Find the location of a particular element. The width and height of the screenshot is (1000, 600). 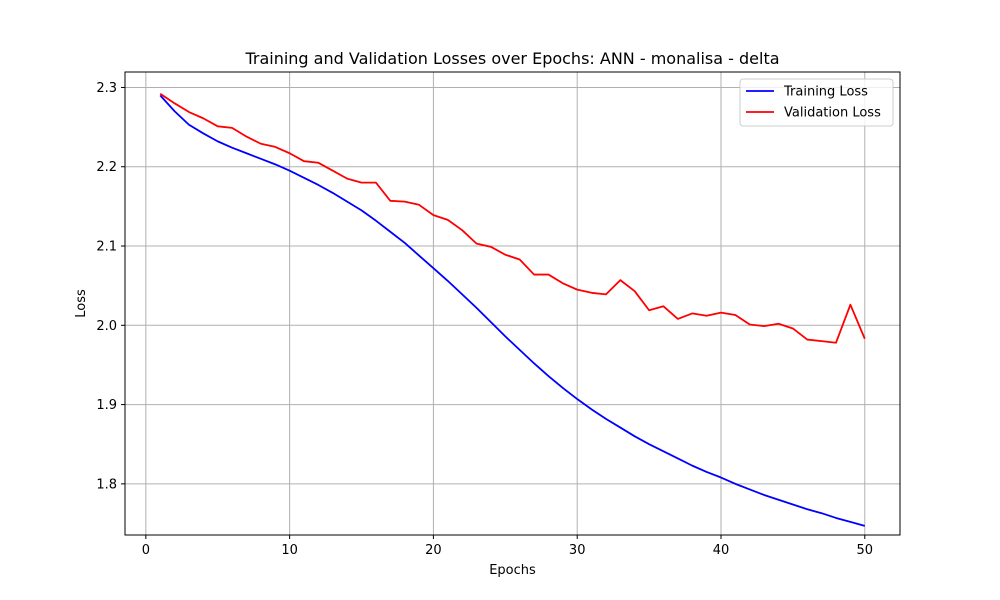

y-tick-label: 2.2 is located at coordinates (106, 167).